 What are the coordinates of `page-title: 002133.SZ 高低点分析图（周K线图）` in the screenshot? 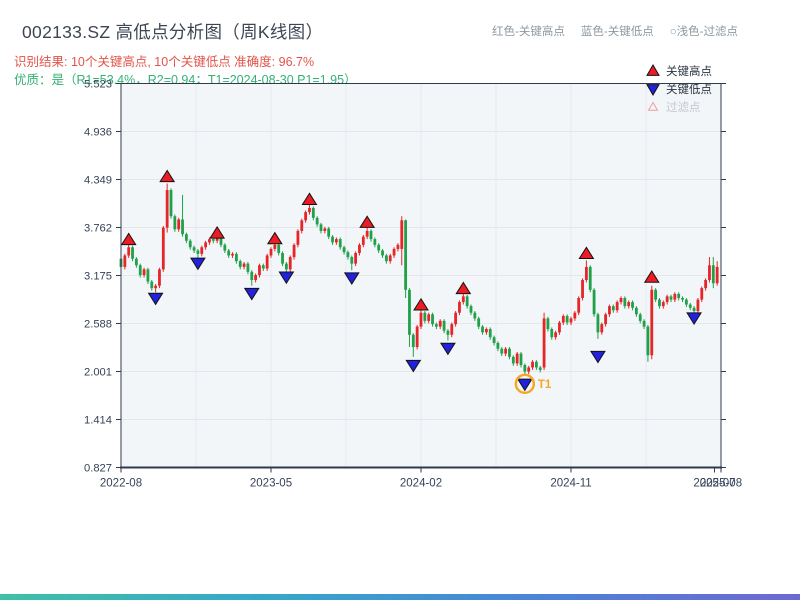 It's located at (173, 32).